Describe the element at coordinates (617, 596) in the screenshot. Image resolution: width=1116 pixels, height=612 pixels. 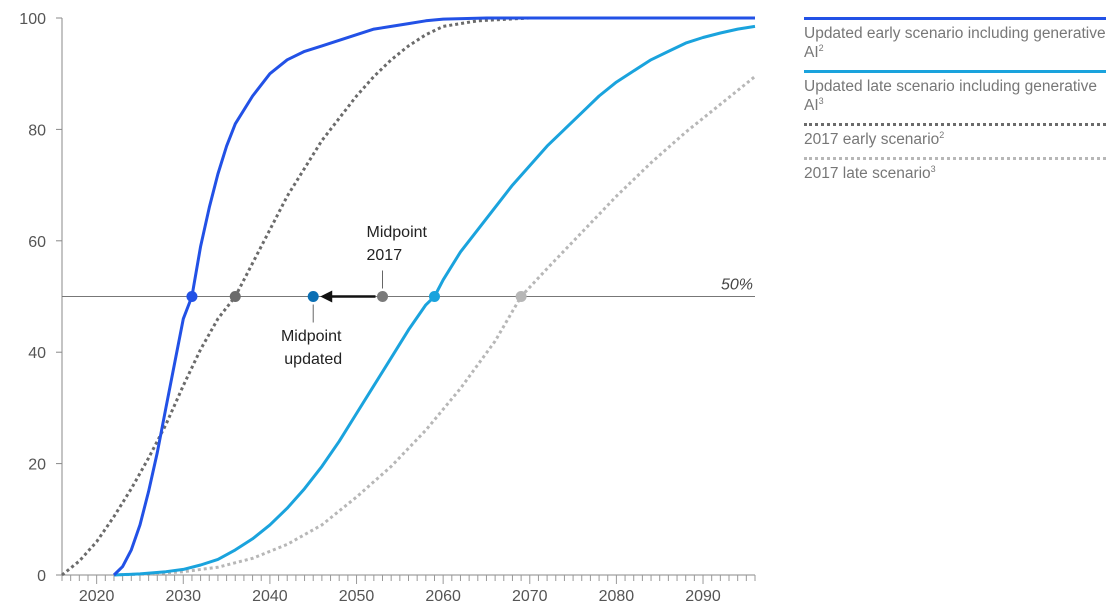
I see `x-tick-label: 2080` at that location.